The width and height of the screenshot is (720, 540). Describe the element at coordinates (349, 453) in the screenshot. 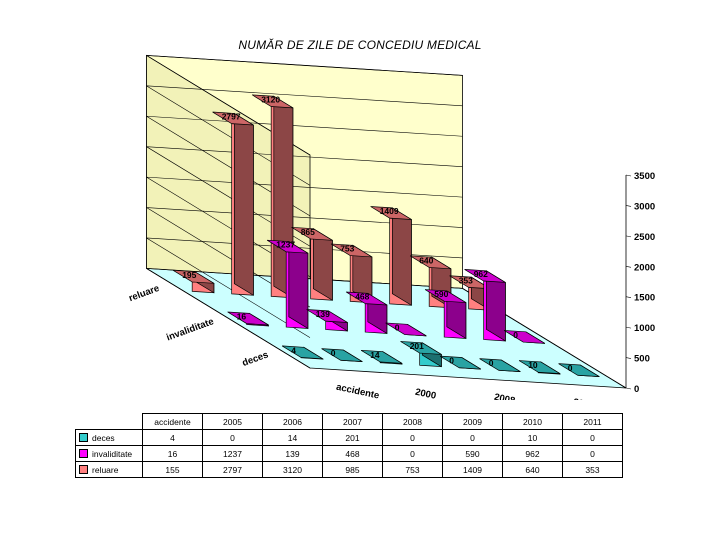

I see `table-row: invaliditate 16 1237 139 468 0 590 962 0` at that location.